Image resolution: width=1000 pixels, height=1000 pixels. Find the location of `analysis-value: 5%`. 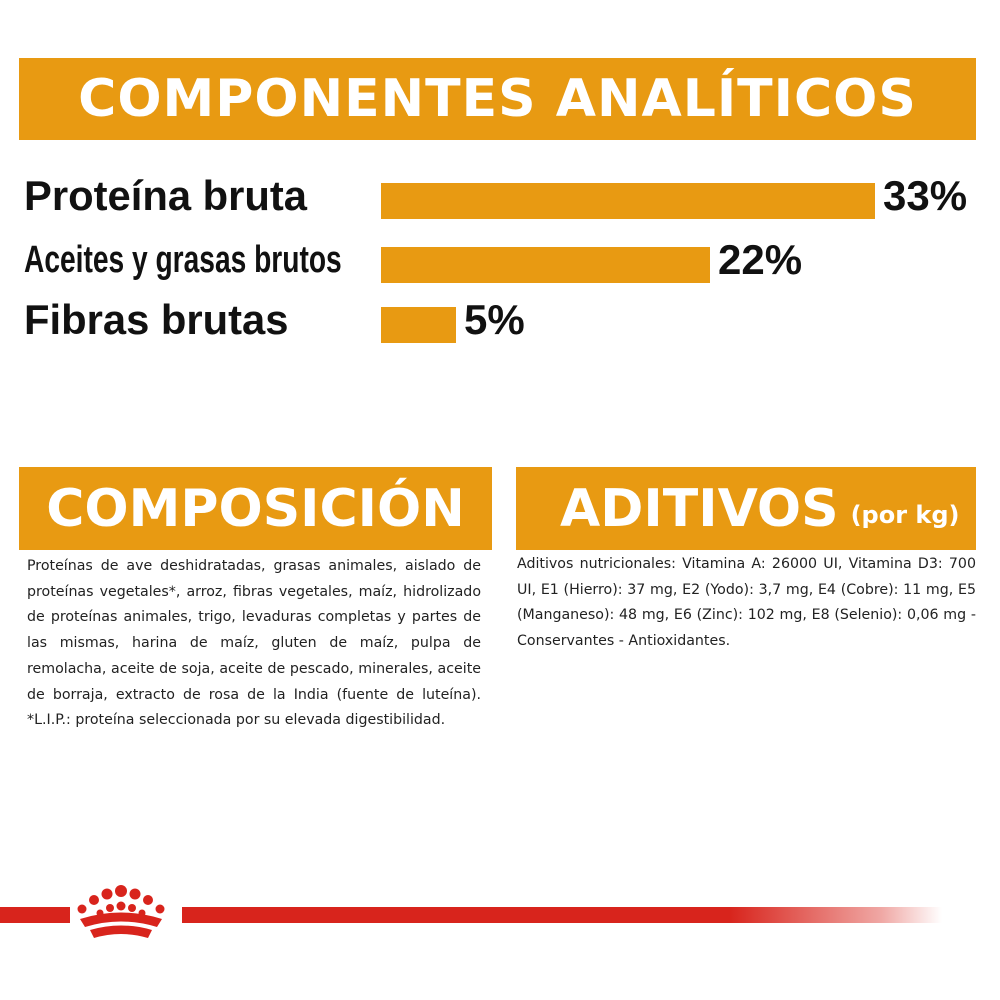

analysis-value: 5% is located at coordinates (494, 319).